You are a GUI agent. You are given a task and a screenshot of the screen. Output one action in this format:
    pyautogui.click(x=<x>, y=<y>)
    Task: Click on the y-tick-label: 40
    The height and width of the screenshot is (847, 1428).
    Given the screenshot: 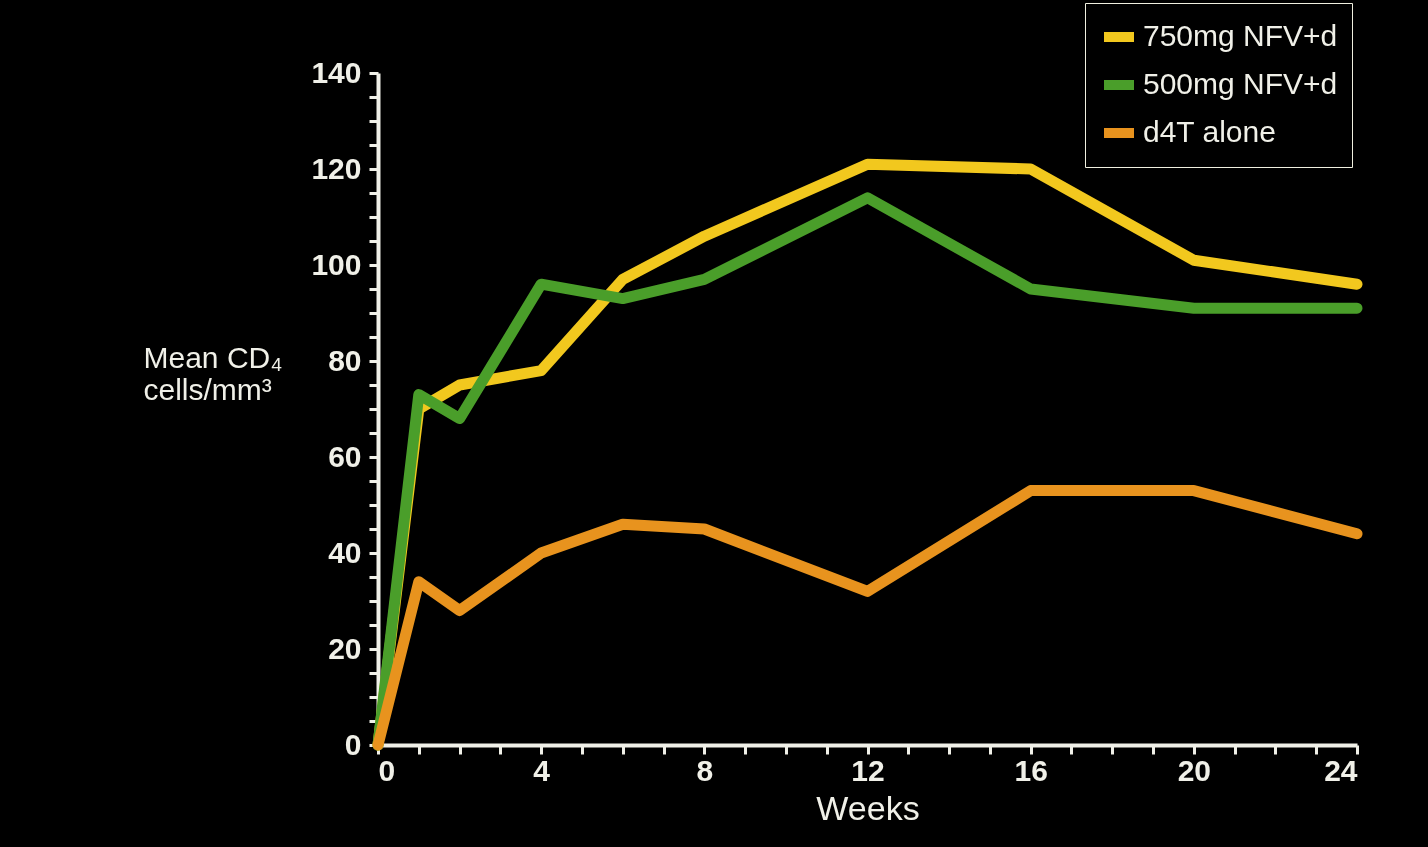 What is the action you would take?
    pyautogui.click(x=345, y=552)
    